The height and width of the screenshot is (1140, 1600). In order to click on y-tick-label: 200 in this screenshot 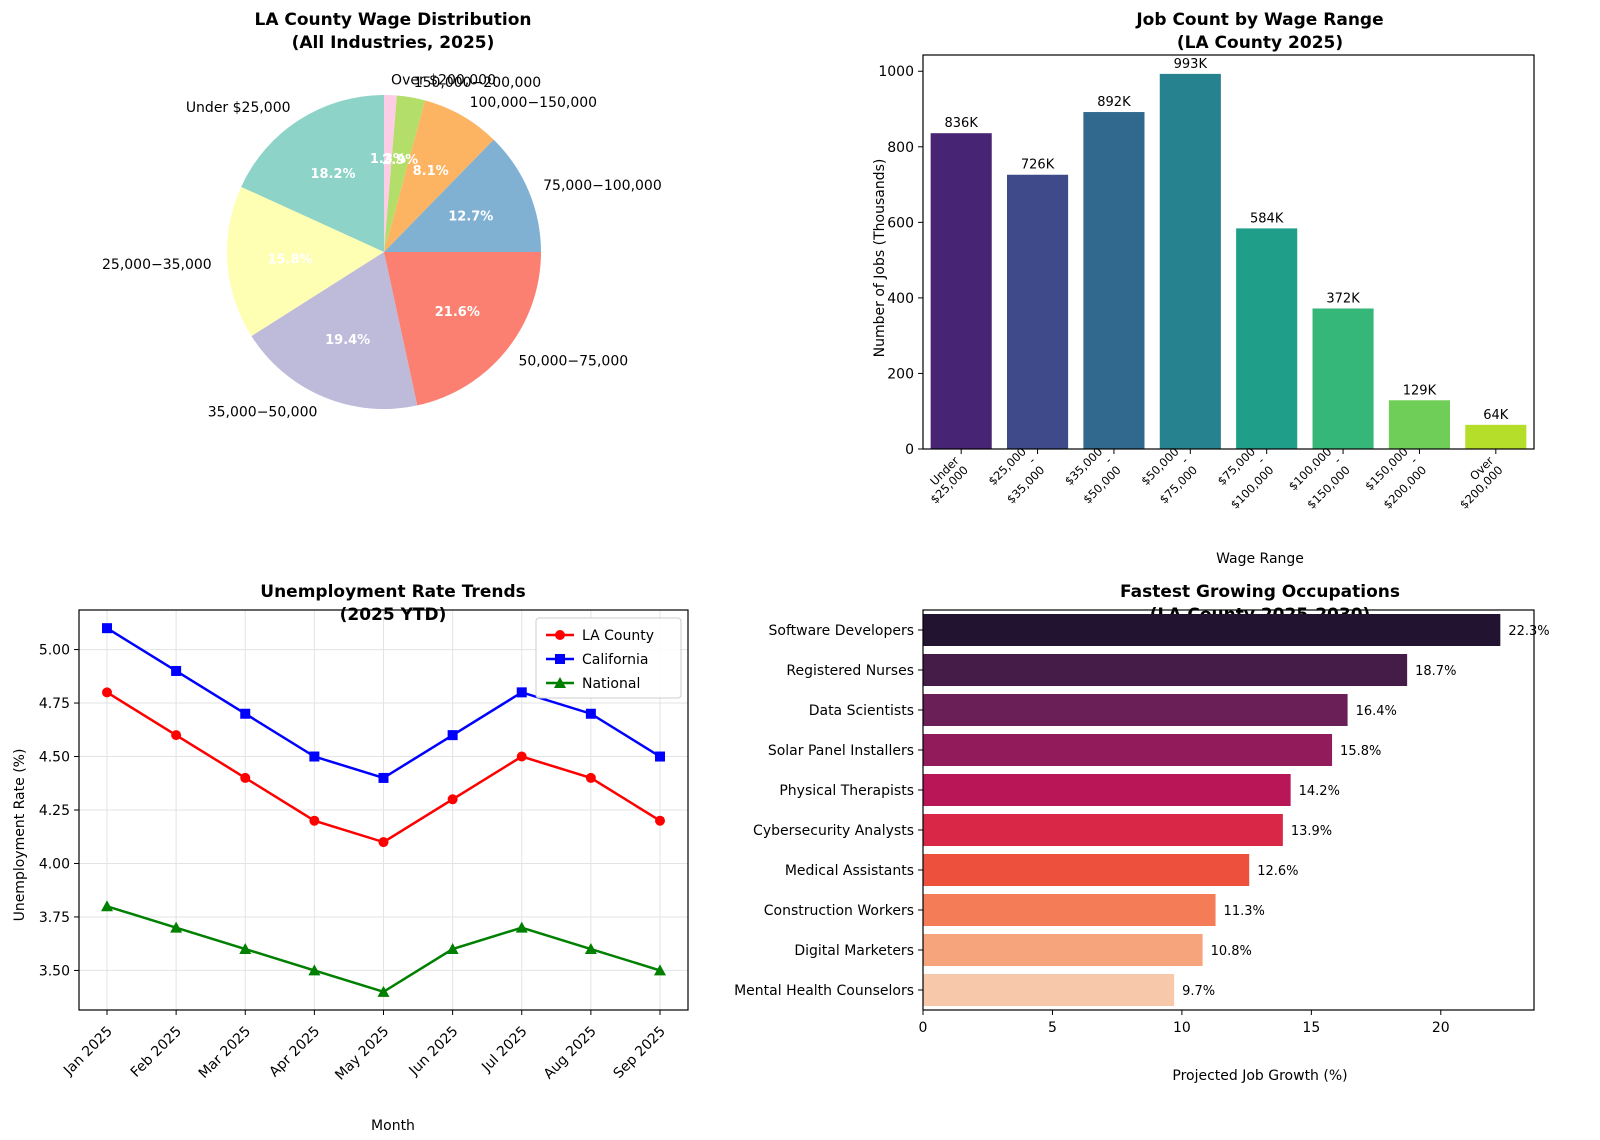, I will do `click(900, 374)`.